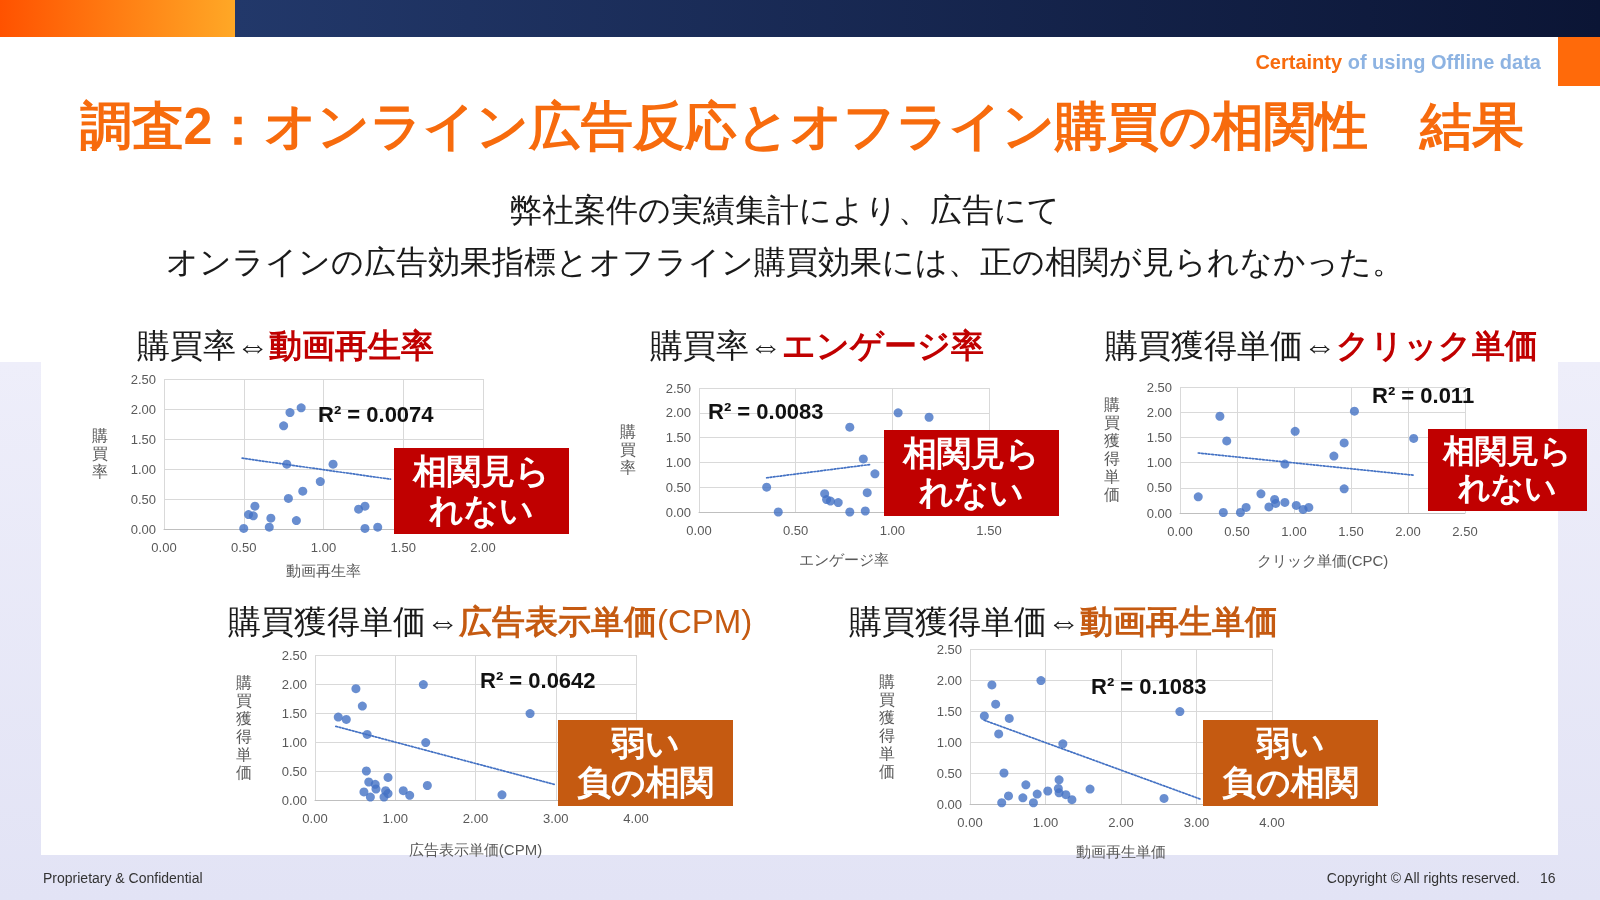 Image resolution: width=1600 pixels, height=900 pixels. I want to click on x-tick-label: 4.00, so click(1272, 822).